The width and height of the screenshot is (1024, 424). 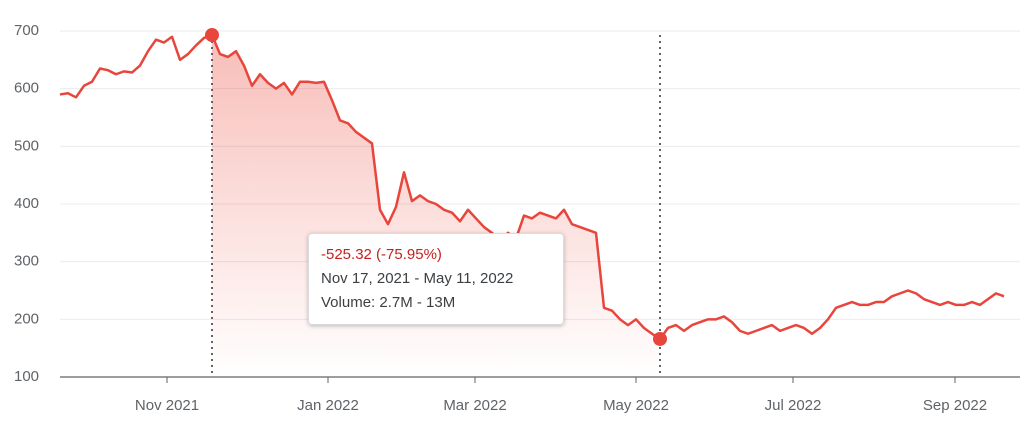 I want to click on x-tick-label: May 2022, so click(x=636, y=405).